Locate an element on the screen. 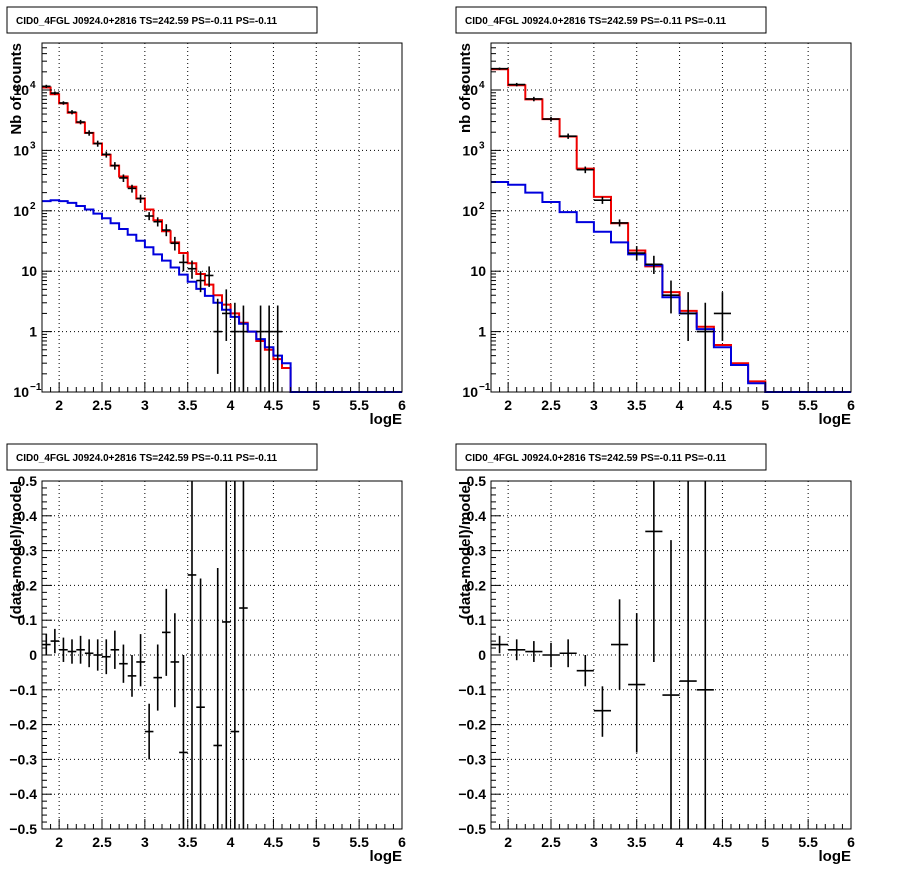 The width and height of the screenshot is (898, 875). x-axis-ticks is located at coordinates (222, 387).